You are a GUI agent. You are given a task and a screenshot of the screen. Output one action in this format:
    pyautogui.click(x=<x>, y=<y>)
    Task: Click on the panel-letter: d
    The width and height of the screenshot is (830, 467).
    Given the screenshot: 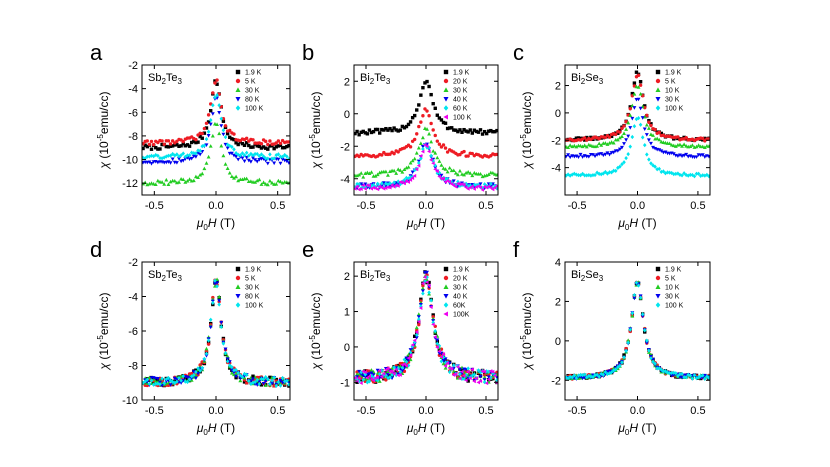 What is the action you would take?
    pyautogui.click(x=96, y=249)
    